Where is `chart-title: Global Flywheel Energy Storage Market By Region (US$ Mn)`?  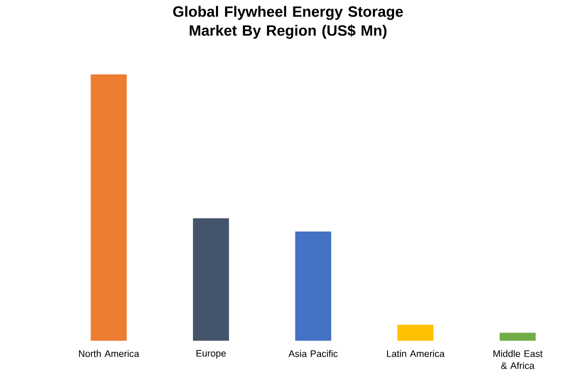
chart-title: Global Flywheel Energy Storage Market By Region (US$ Mn) is located at coordinates (288, 22).